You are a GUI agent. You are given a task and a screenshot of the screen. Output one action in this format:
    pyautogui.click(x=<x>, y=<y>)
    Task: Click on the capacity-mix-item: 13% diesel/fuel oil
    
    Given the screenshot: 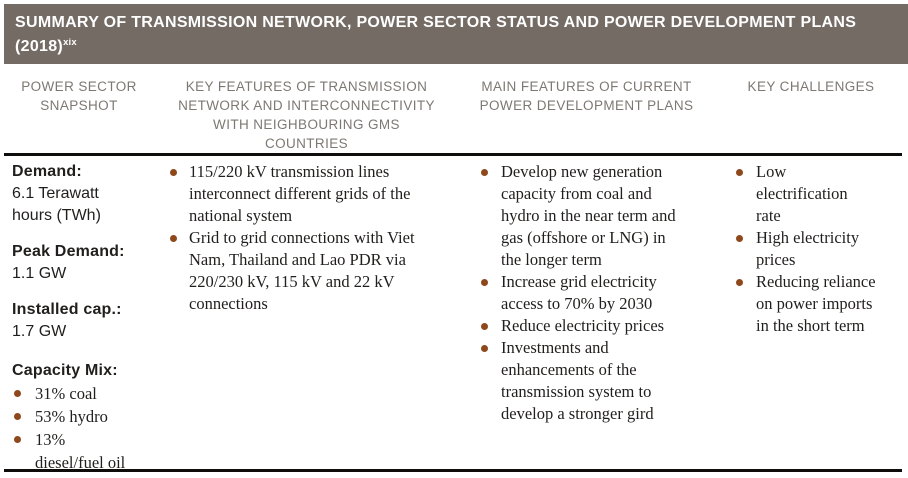 What is the action you would take?
    pyautogui.click(x=80, y=449)
    